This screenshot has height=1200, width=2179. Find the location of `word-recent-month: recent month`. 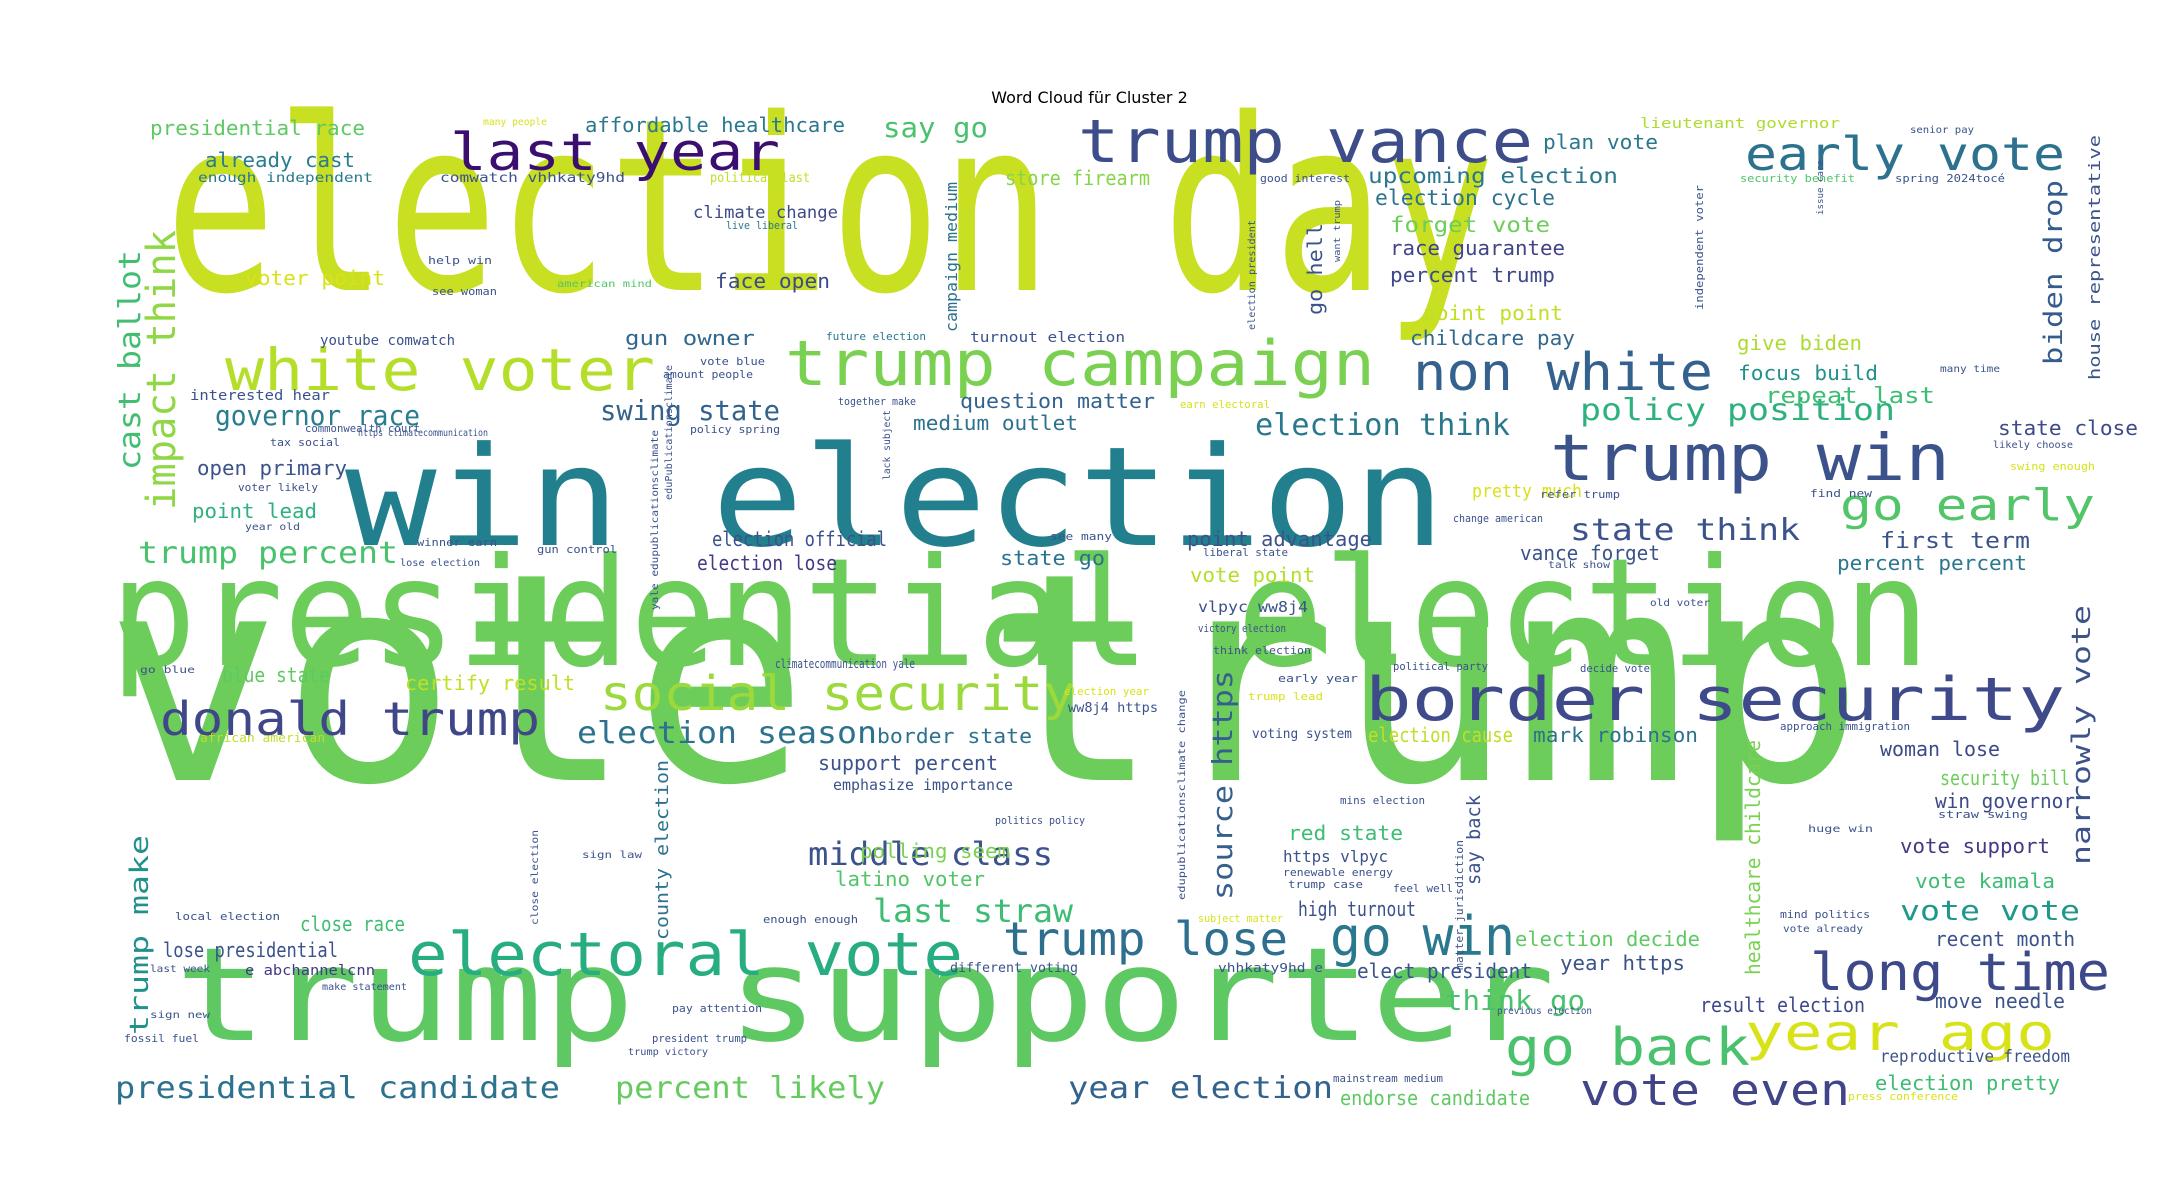

word-recent-month: recent month is located at coordinates (2005, 939).